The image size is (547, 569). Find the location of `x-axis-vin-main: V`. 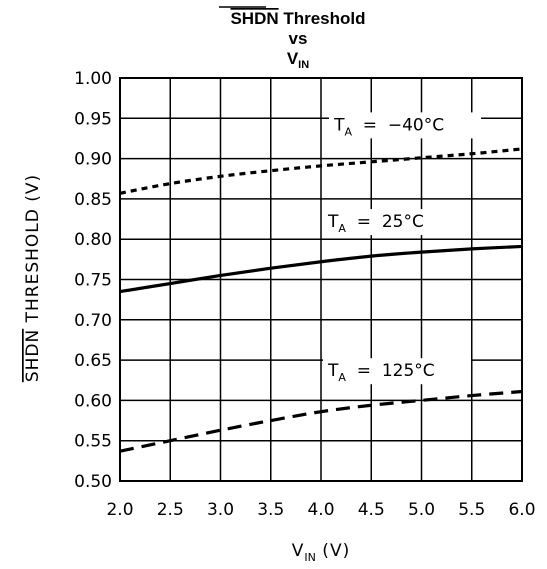

x-axis-vin-main: V is located at coordinates (298, 551).